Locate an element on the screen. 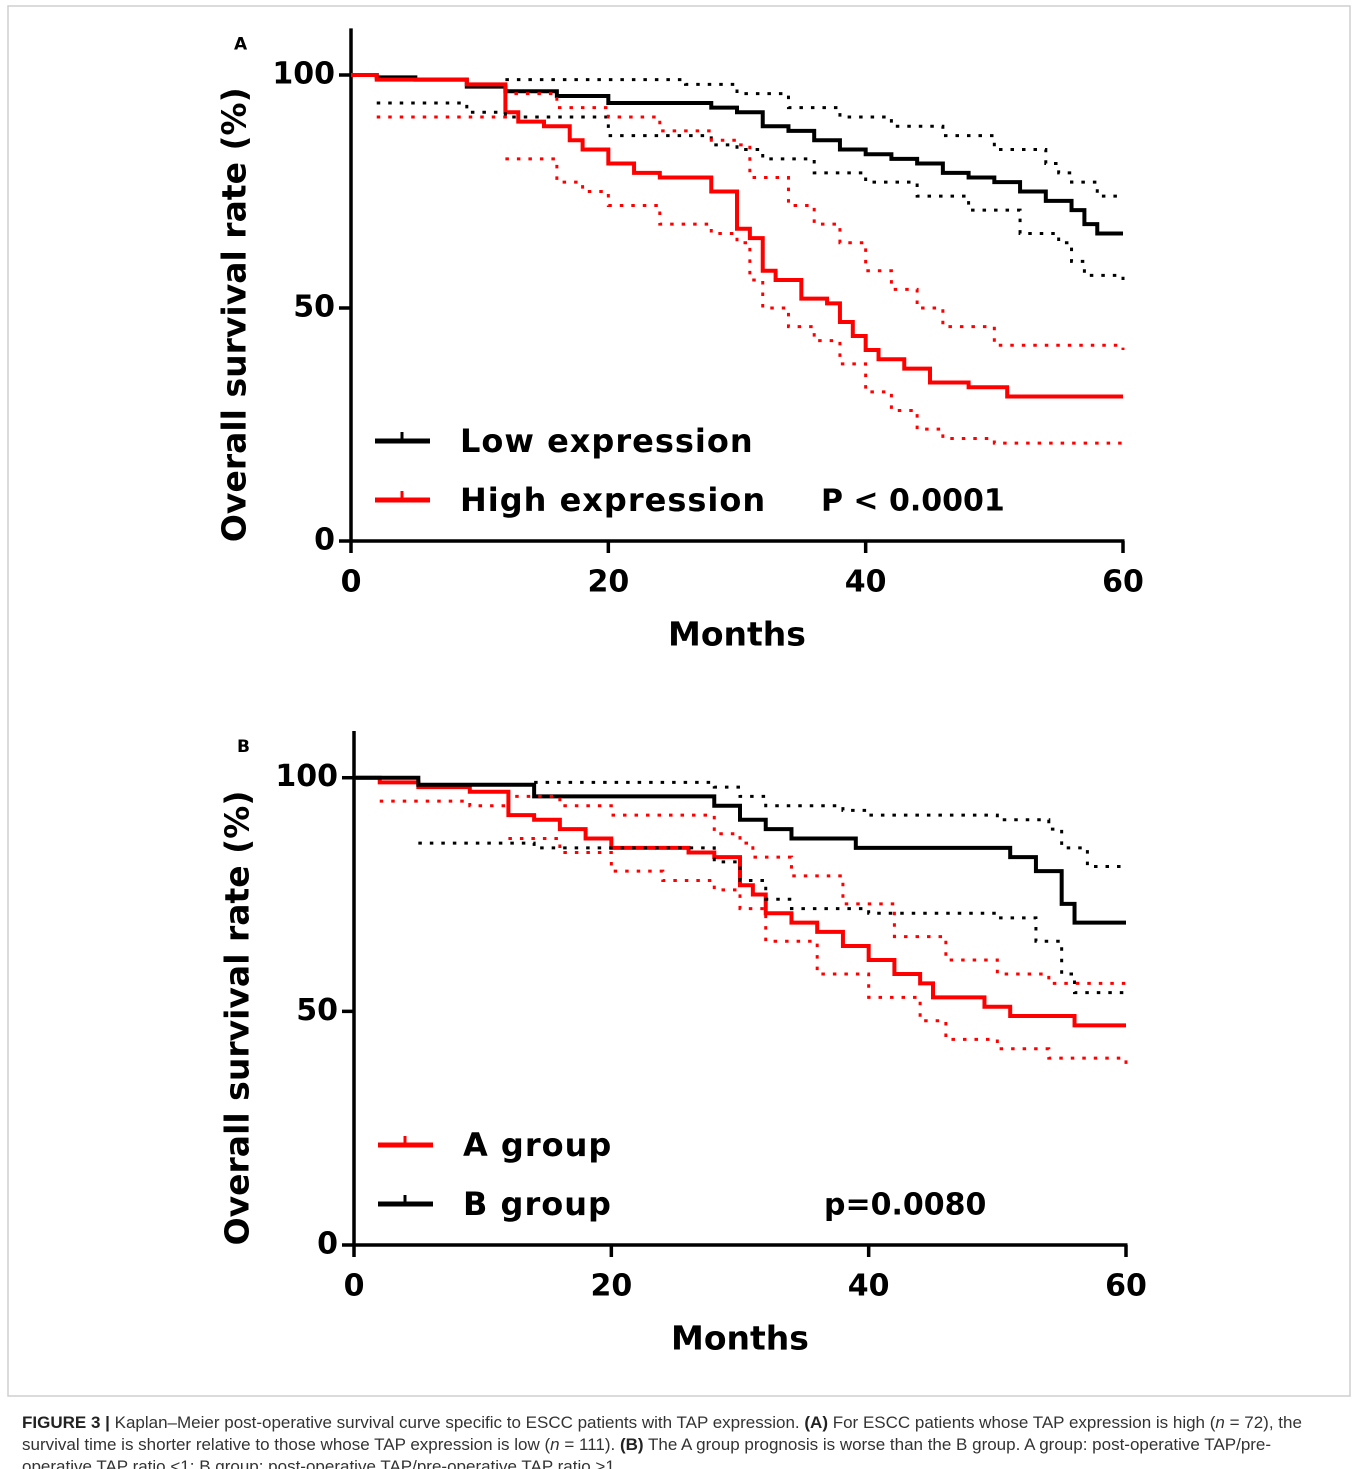 Image resolution: width=1358 pixels, height=1469 pixels. panel-label: B is located at coordinates (243, 747).